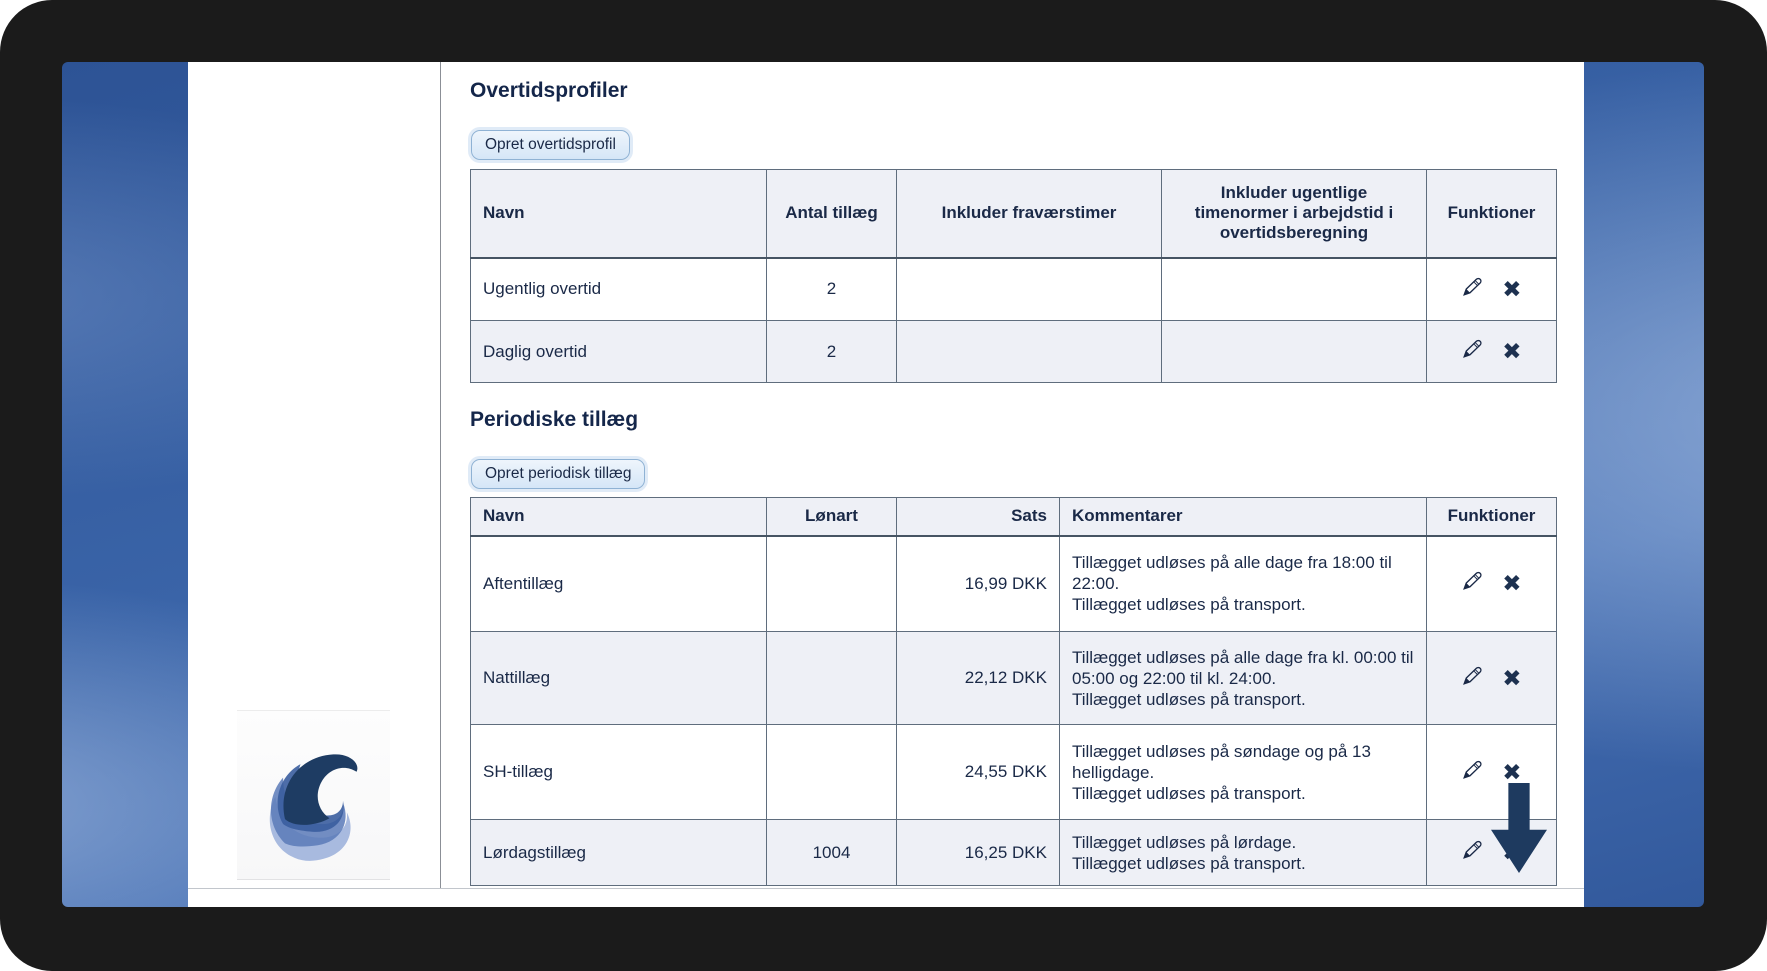 The image size is (1767, 971). I want to click on cell-navn: Daglig overtid, so click(618, 351).